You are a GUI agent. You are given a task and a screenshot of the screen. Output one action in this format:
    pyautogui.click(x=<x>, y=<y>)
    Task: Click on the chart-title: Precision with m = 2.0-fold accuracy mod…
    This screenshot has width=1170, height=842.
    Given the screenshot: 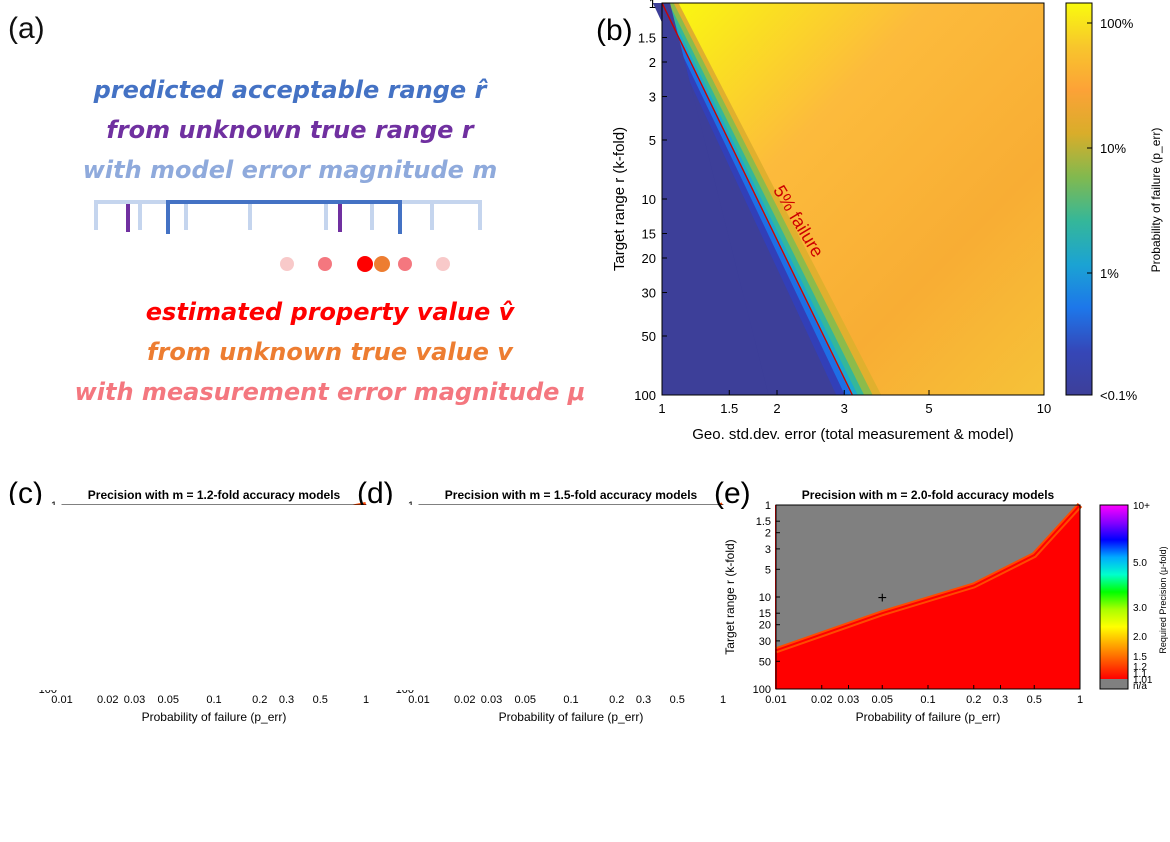 What is the action you would take?
    pyautogui.click(x=928, y=495)
    